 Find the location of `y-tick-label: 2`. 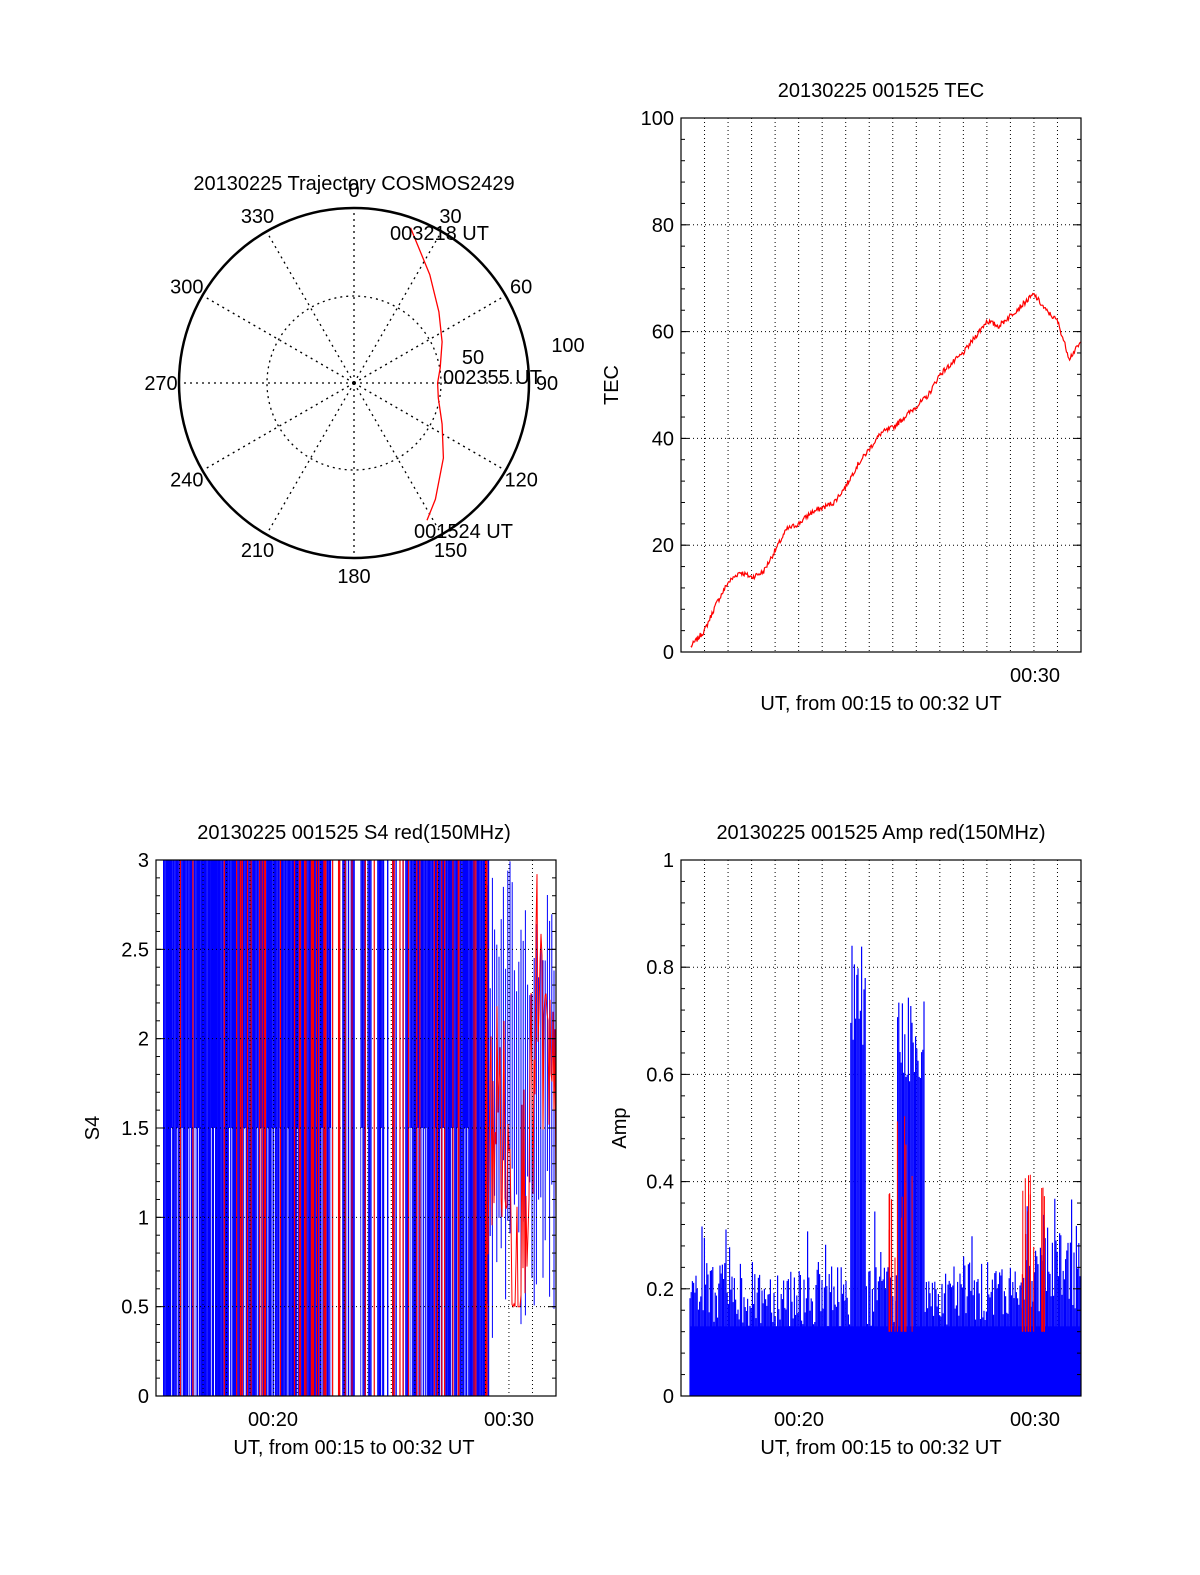

y-tick-label: 2 is located at coordinates (143, 1040).